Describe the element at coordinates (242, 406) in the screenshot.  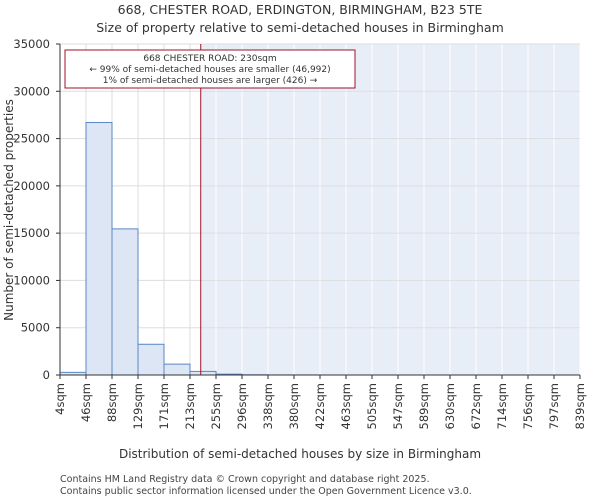
I see `x-tick-label: 296sqm` at that location.